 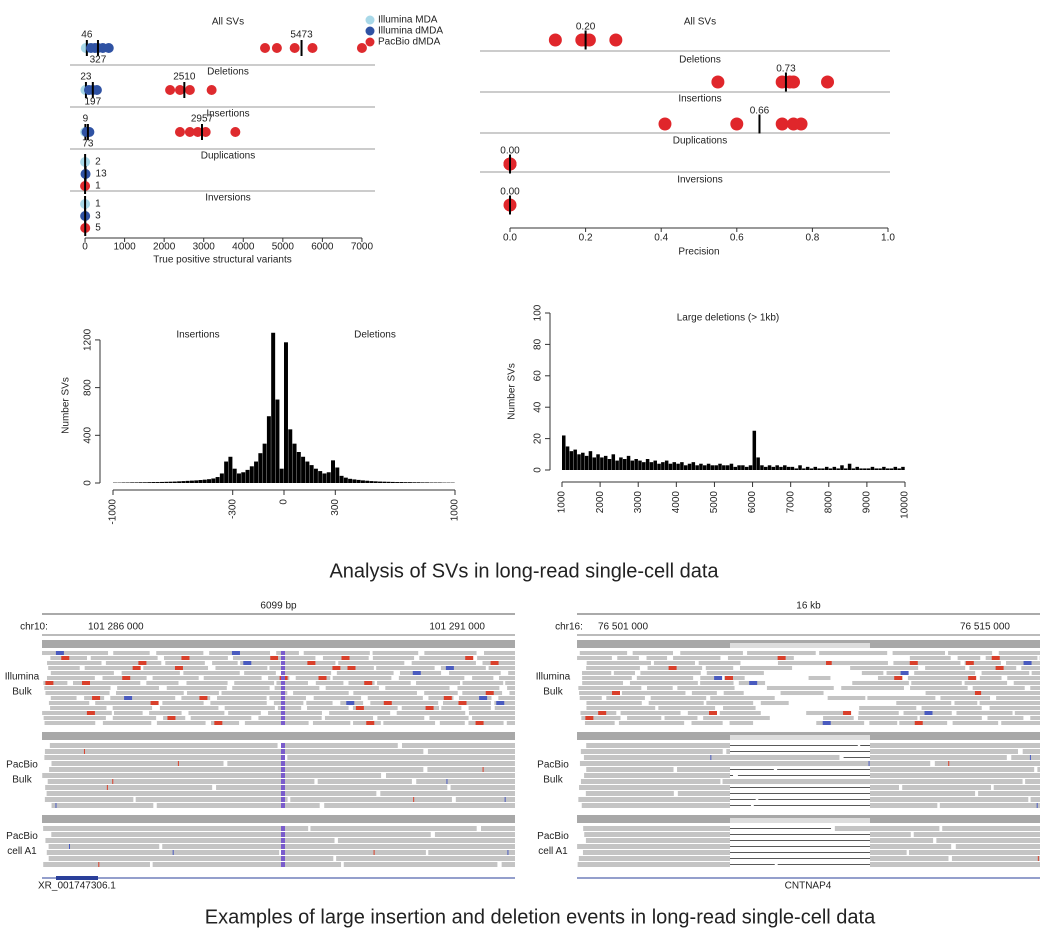 I want to click on median-label: 73, so click(x=88, y=144).